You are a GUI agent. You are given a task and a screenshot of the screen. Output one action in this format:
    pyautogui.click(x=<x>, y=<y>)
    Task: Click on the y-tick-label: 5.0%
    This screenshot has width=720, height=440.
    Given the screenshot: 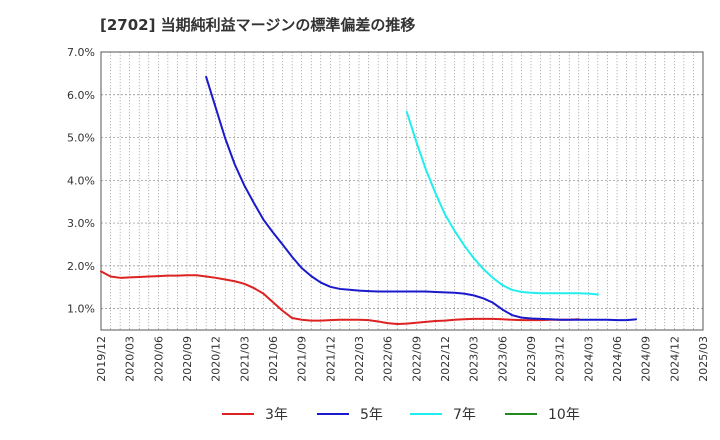 What is the action you would take?
    pyautogui.click(x=81, y=138)
    